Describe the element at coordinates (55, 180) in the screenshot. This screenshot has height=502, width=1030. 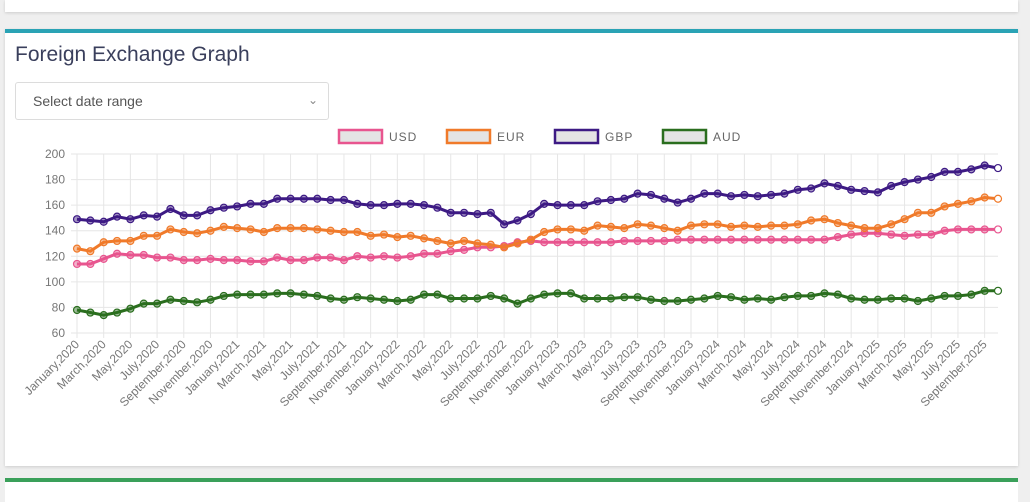
I see `y-tick-label: 180` at that location.